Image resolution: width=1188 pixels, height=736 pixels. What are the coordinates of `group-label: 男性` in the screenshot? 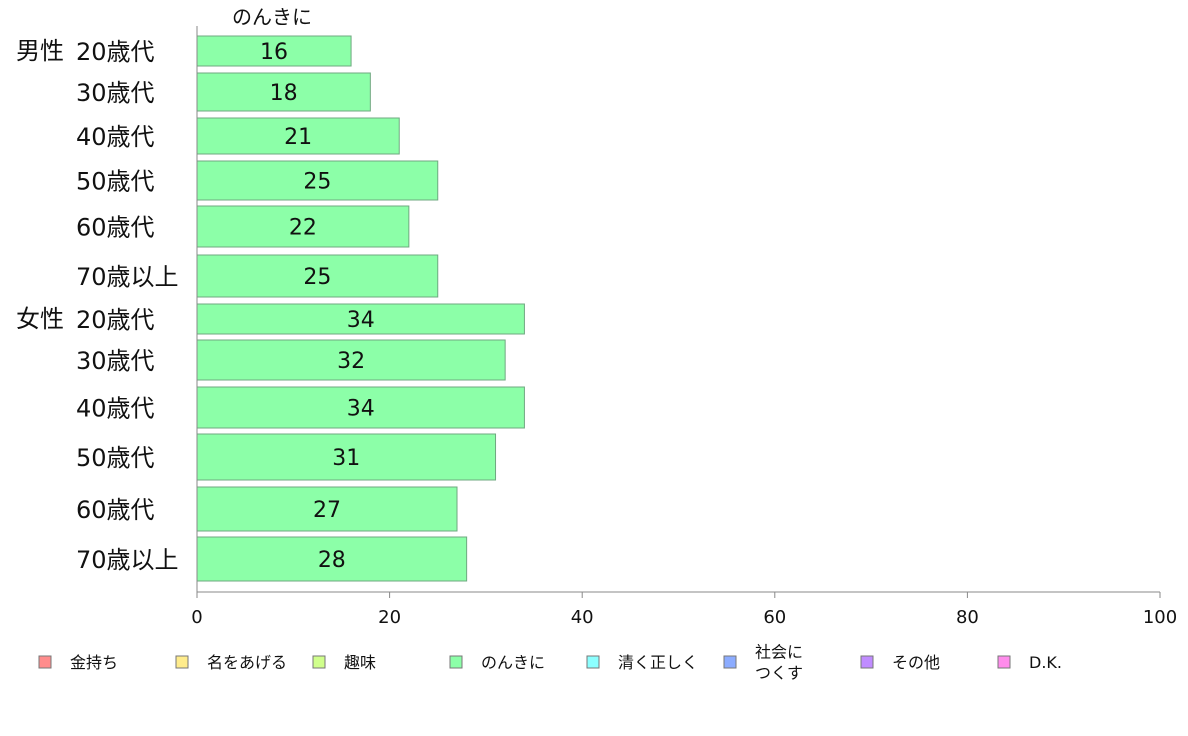 It's located at (40, 51).